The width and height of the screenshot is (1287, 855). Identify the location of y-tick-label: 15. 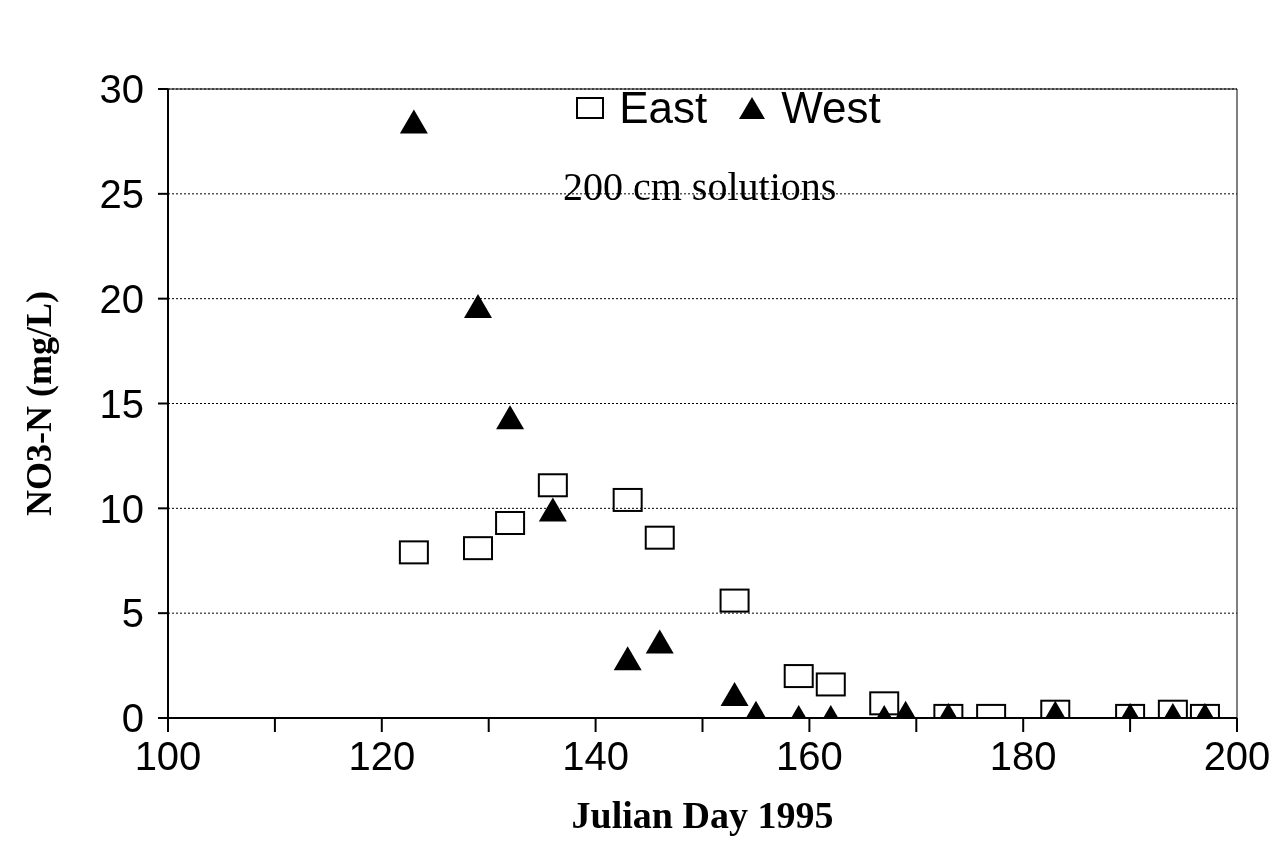
(121, 403).